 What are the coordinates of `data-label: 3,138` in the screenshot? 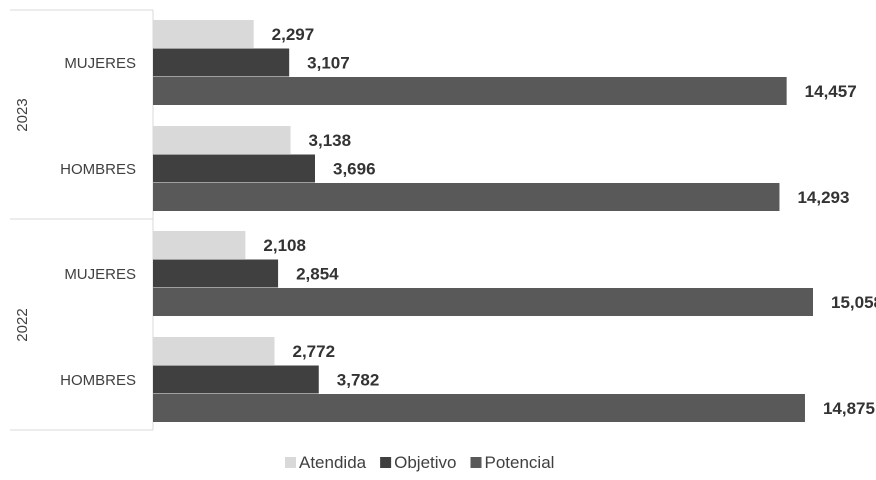 It's located at (330, 140).